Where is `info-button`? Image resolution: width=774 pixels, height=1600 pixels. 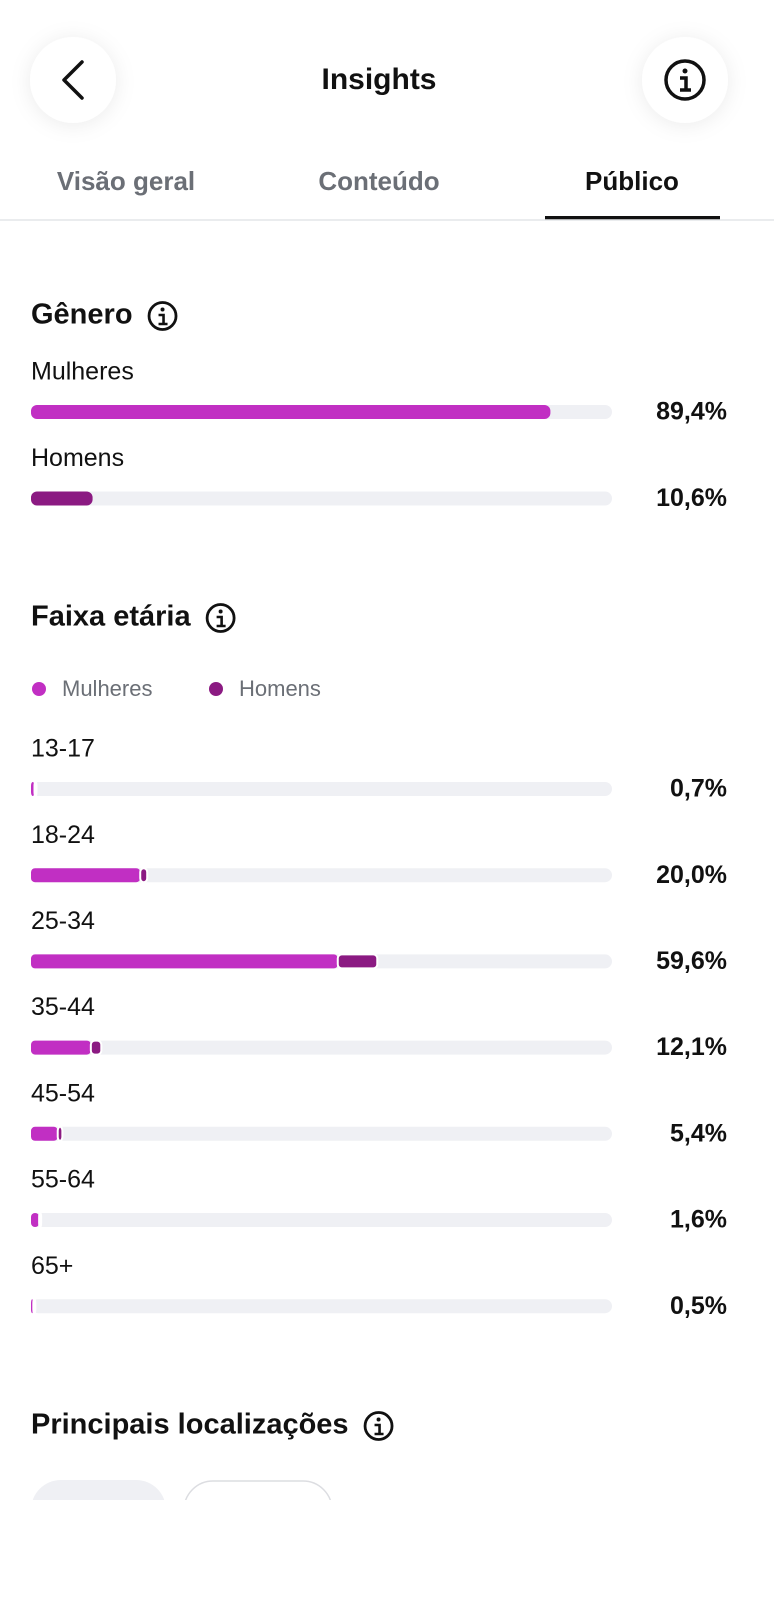
info-button is located at coordinates (685, 80).